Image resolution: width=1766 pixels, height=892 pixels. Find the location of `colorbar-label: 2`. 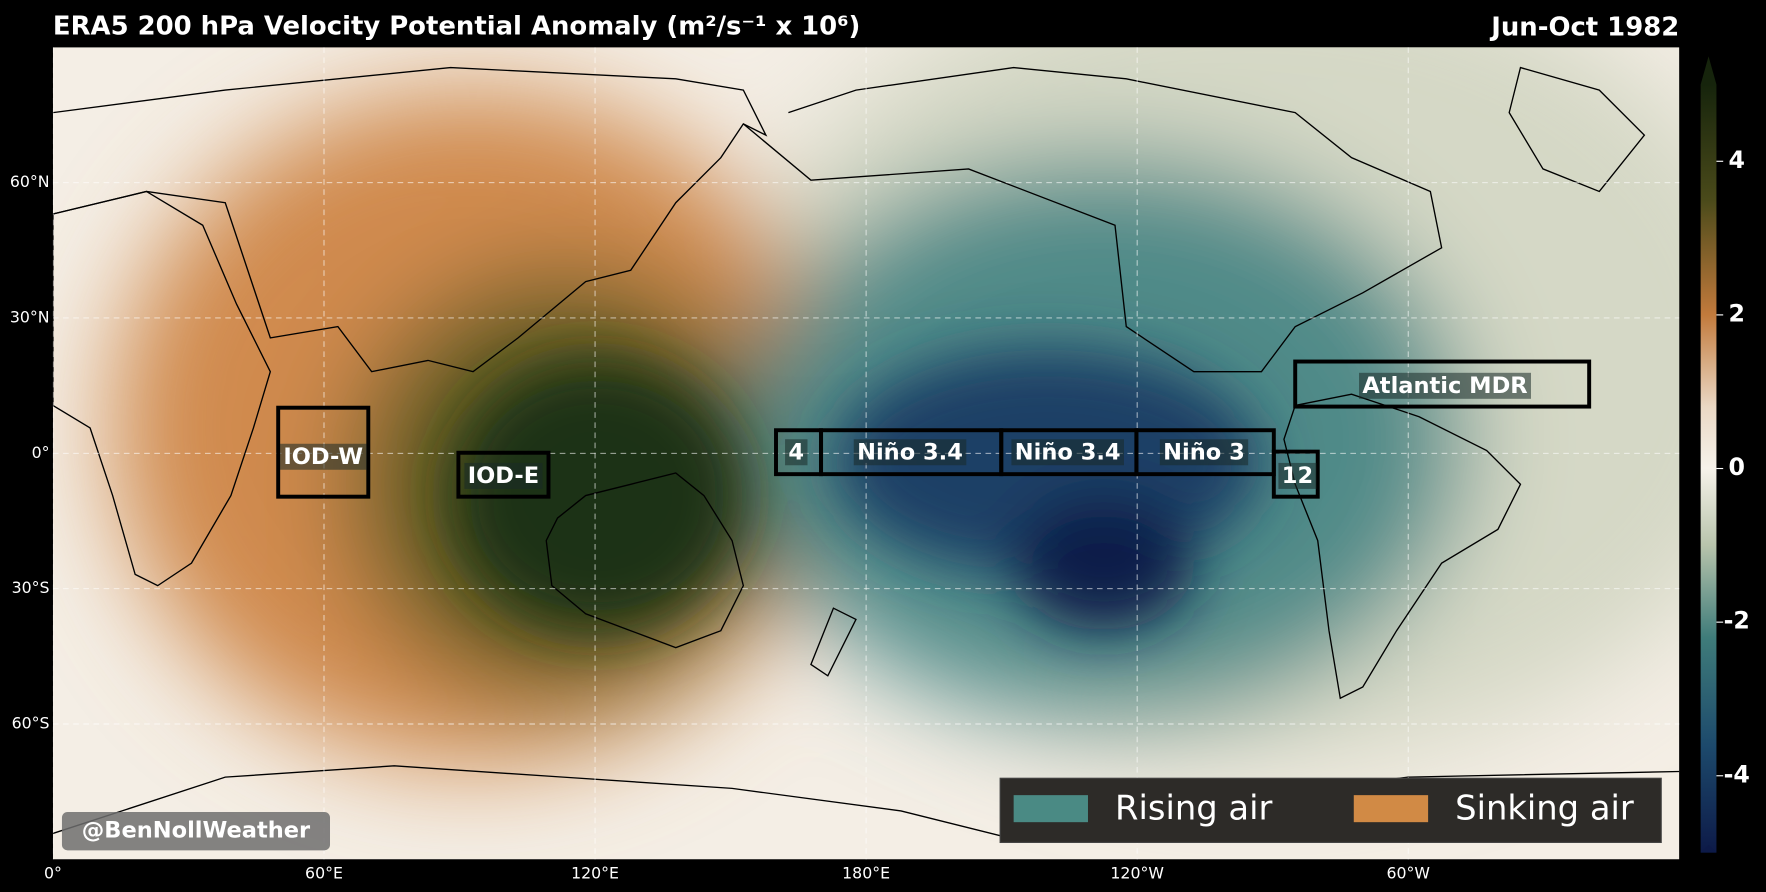

colorbar-label: 2 is located at coordinates (1736, 313).